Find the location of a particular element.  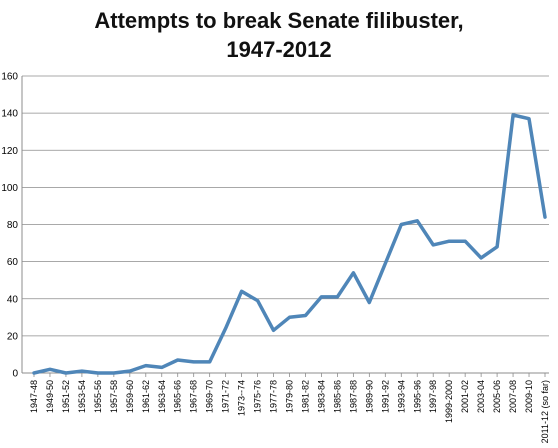

x-tick-label: 1951-52 is located at coordinates (66, 396).